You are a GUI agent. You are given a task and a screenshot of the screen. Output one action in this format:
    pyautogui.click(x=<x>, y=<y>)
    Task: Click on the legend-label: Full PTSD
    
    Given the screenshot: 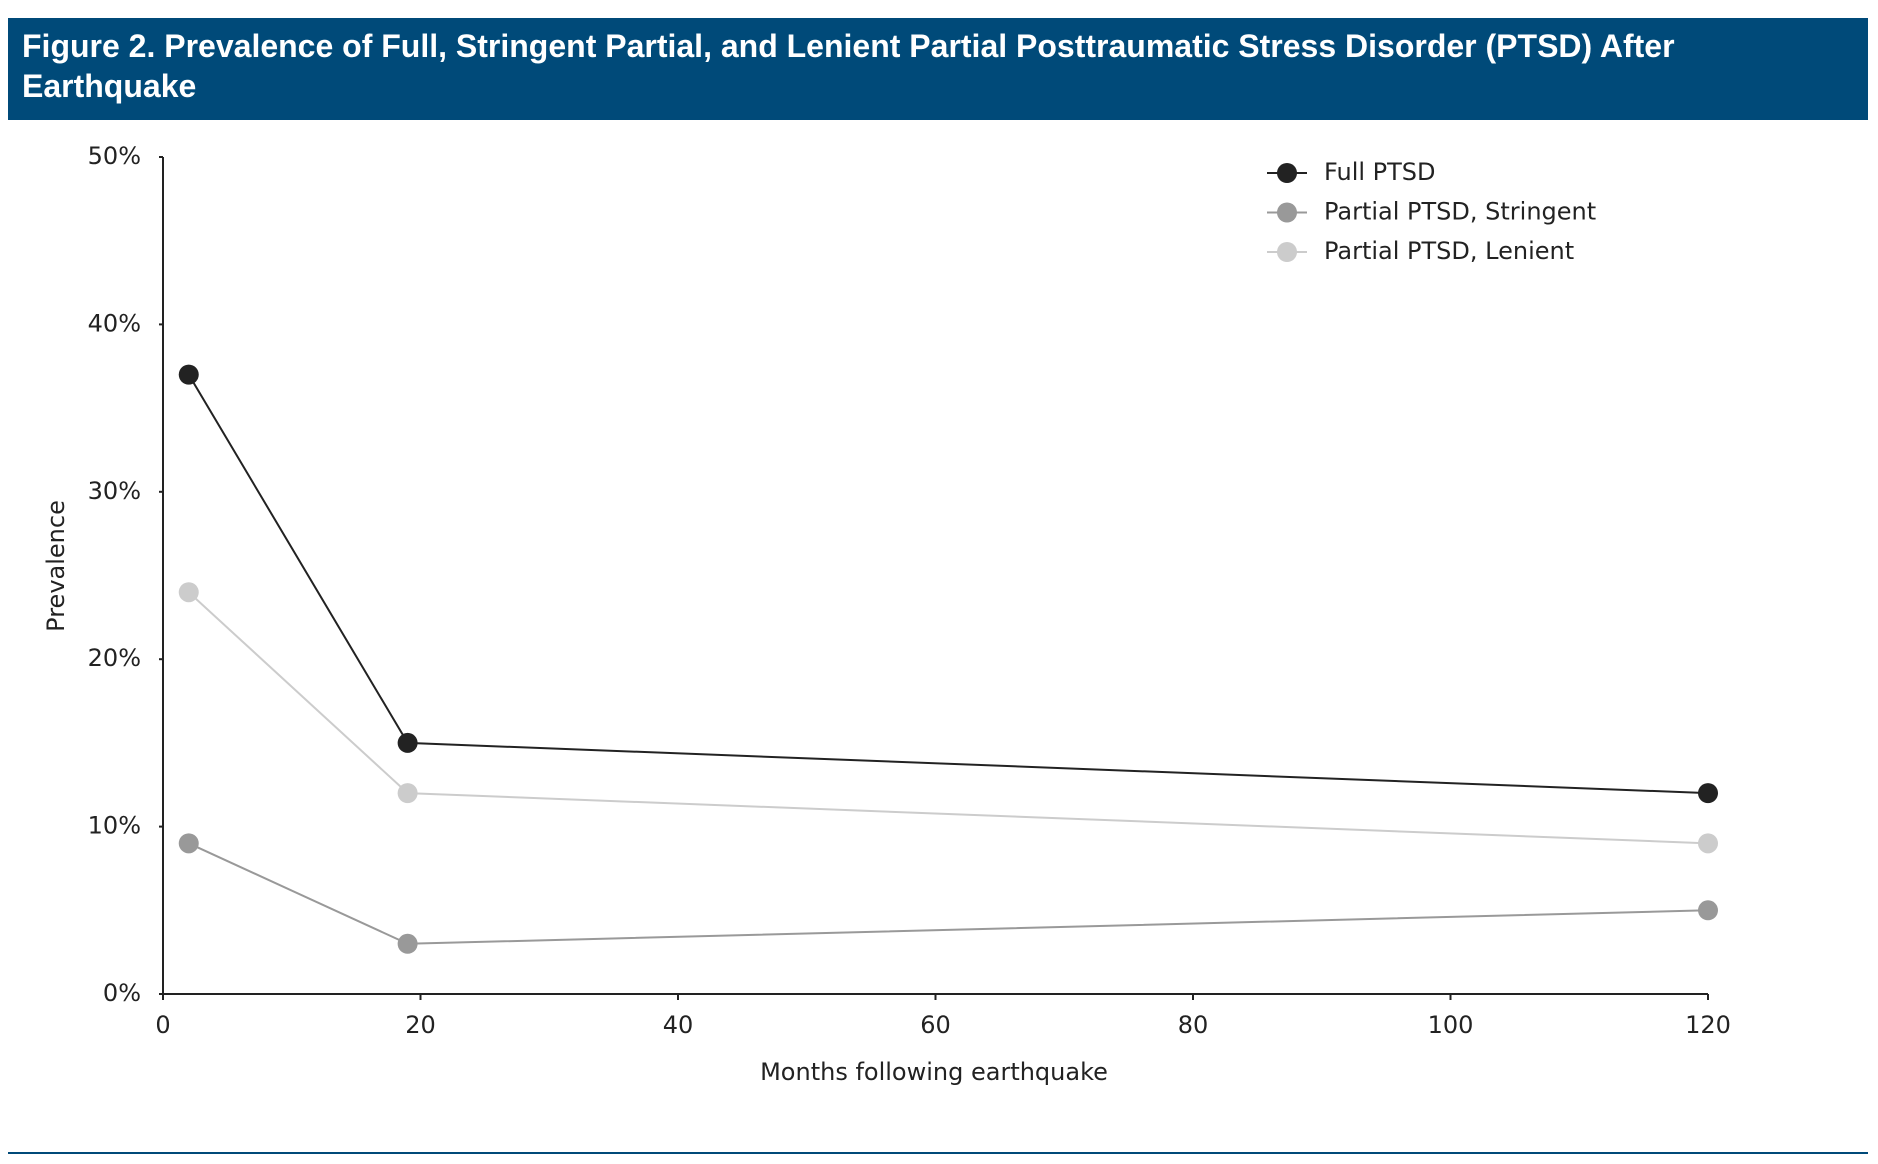 What is the action you would take?
    pyautogui.click(x=1380, y=172)
    